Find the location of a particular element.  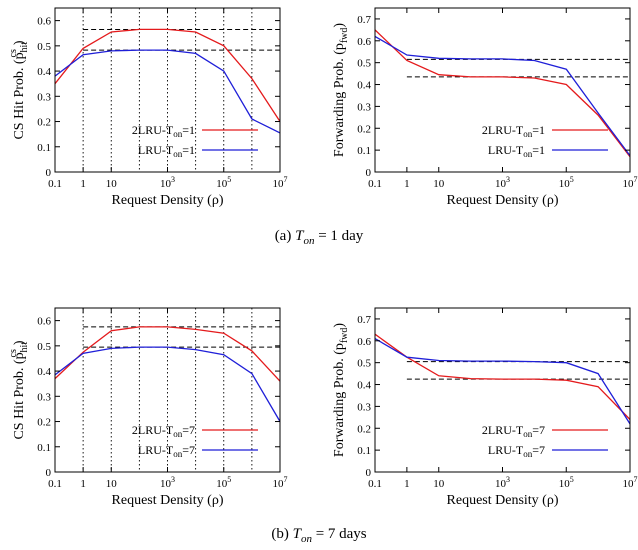

caption-a-prefix: (a) is located at coordinates (283, 236).